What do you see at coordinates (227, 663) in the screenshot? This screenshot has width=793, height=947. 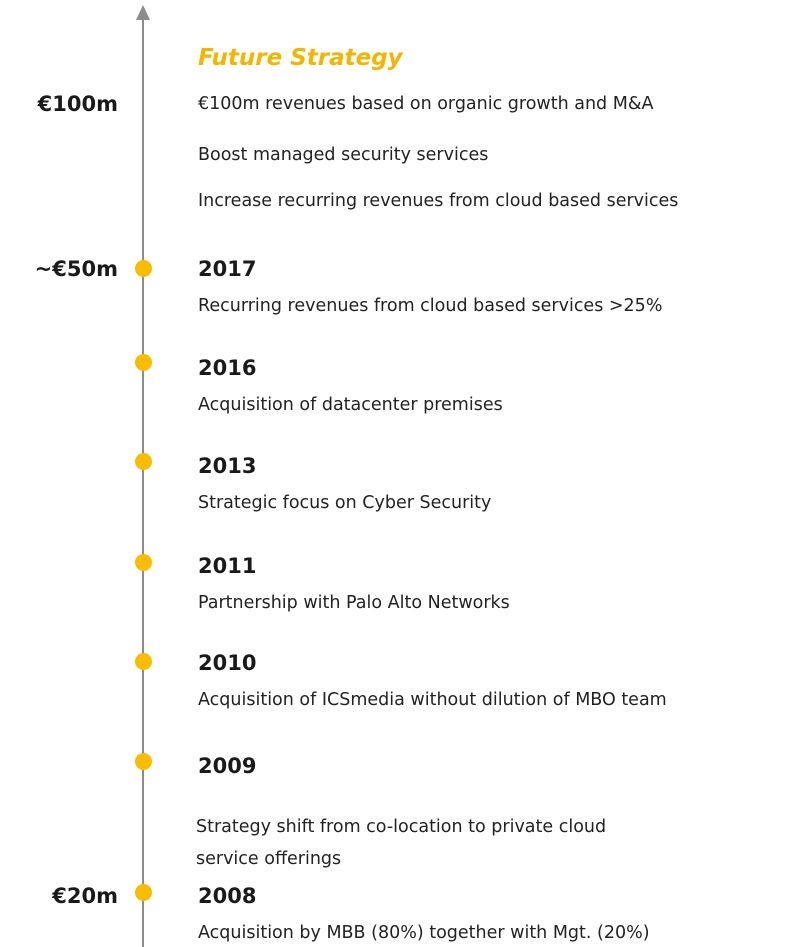 I see `event-year: 2010` at bounding box center [227, 663].